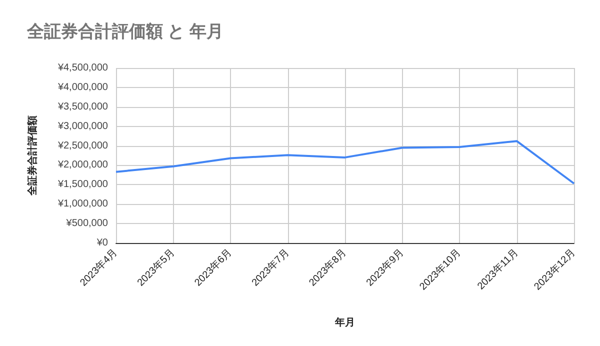 The image size is (600, 346). Describe the element at coordinates (102, 243) in the screenshot. I see `y-tick-label: ¥0` at that location.